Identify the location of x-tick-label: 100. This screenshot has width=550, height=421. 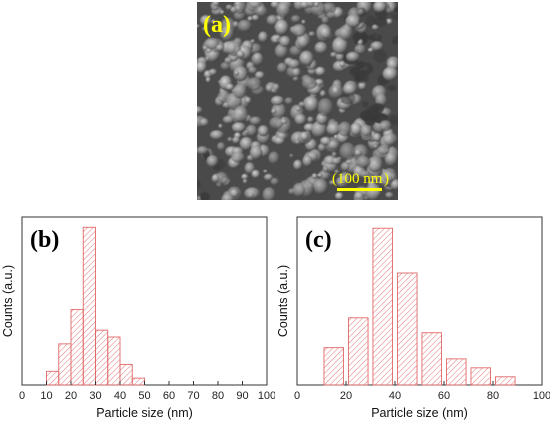
(266, 396).